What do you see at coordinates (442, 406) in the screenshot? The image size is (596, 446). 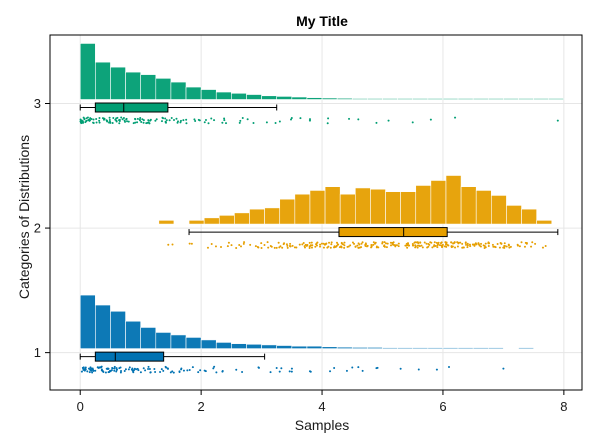 I see `x-tick-label: 6` at bounding box center [442, 406].